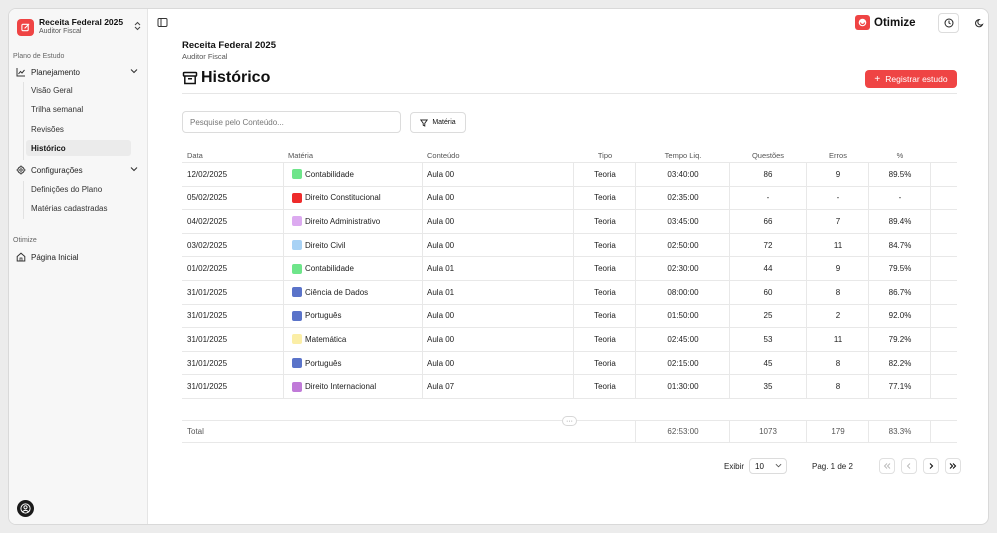  What do you see at coordinates (190, 78) in the screenshot?
I see `archive-icon` at bounding box center [190, 78].